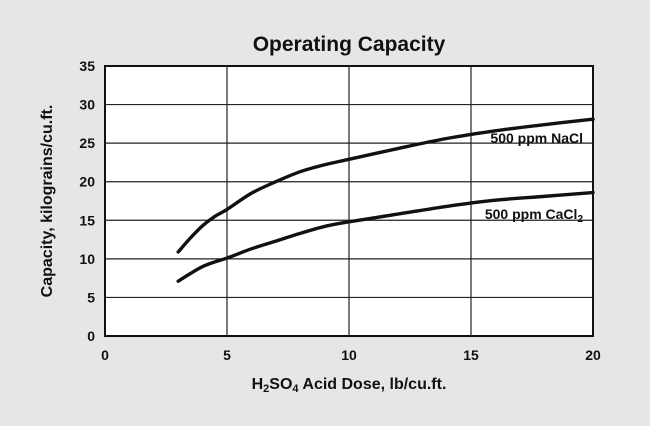 The image size is (650, 426). Describe the element at coordinates (87, 105) in the screenshot. I see `y-tick-label: 30` at that location.